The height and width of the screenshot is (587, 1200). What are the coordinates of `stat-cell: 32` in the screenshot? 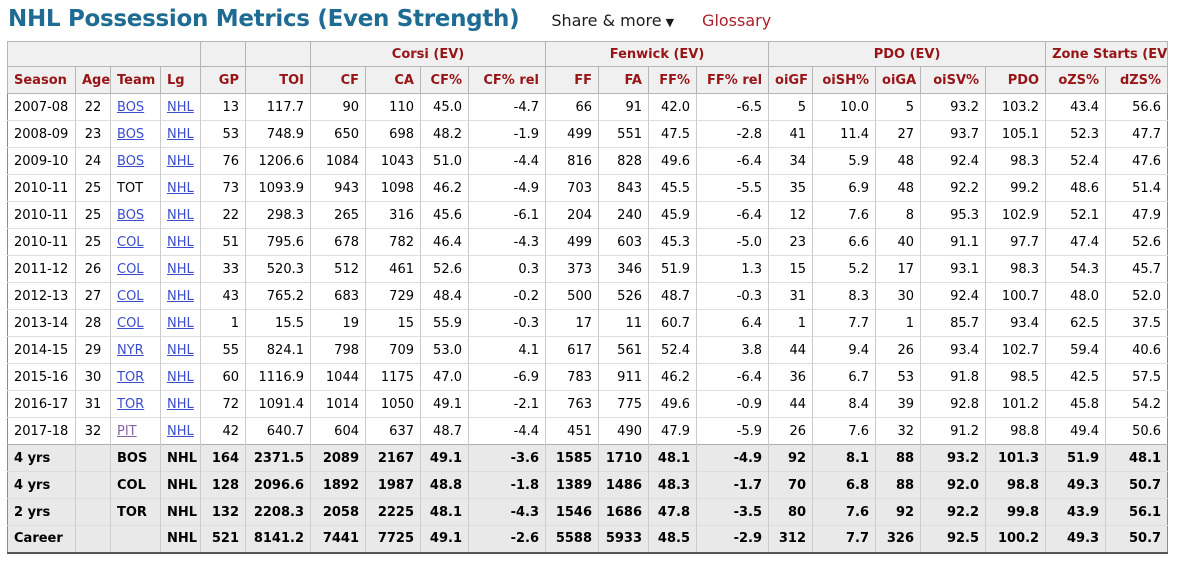 It's located at (898, 431).